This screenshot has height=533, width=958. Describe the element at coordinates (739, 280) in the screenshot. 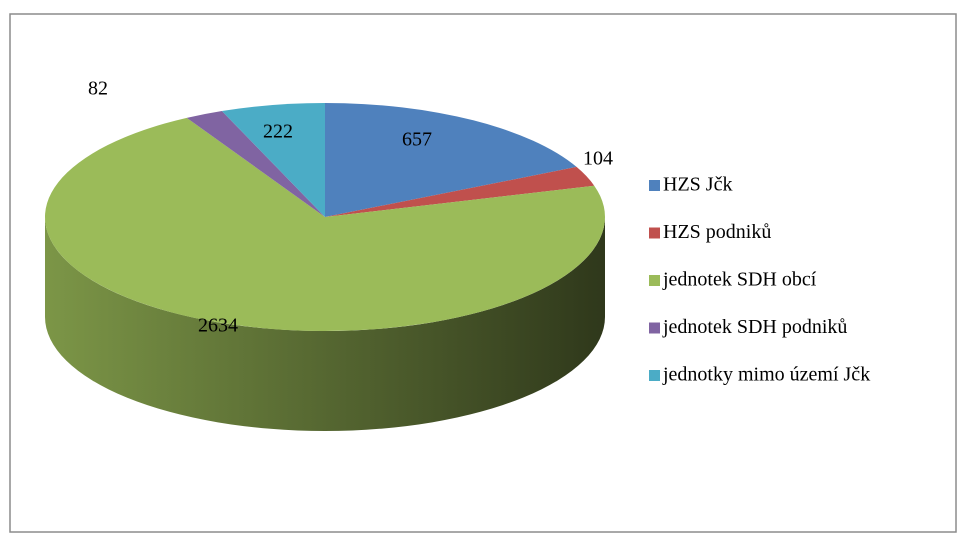

I see `legend-label: jednotek SDH obcí` at that location.